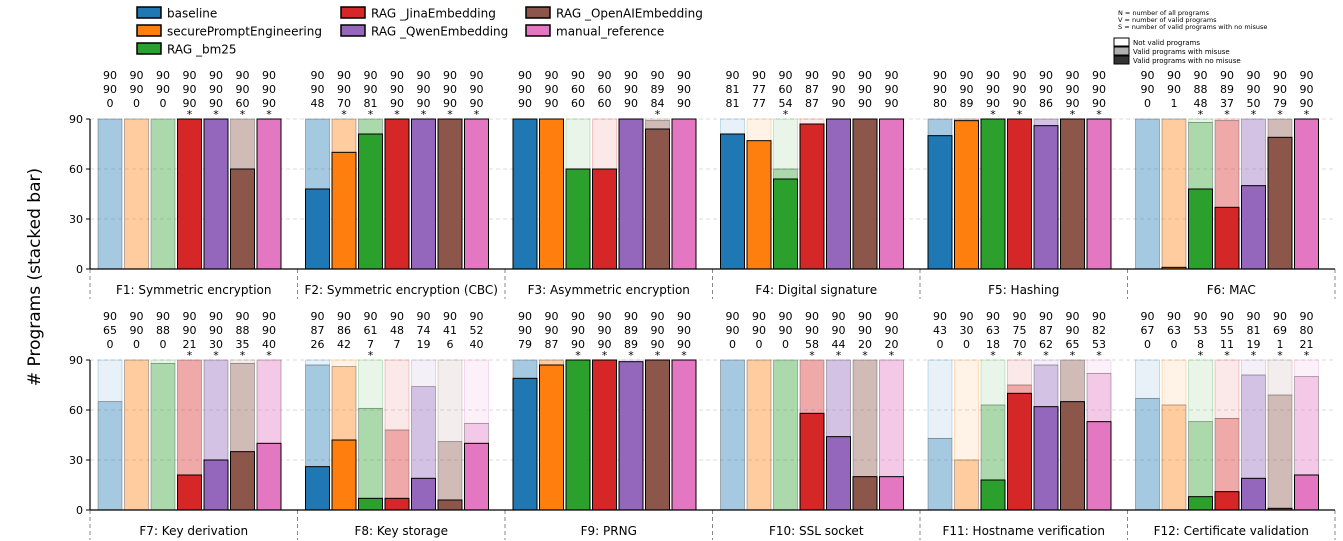 This screenshot has height=541, width=1343. Describe the element at coordinates (605, 89) in the screenshot. I see `v-label: 60` at that location.